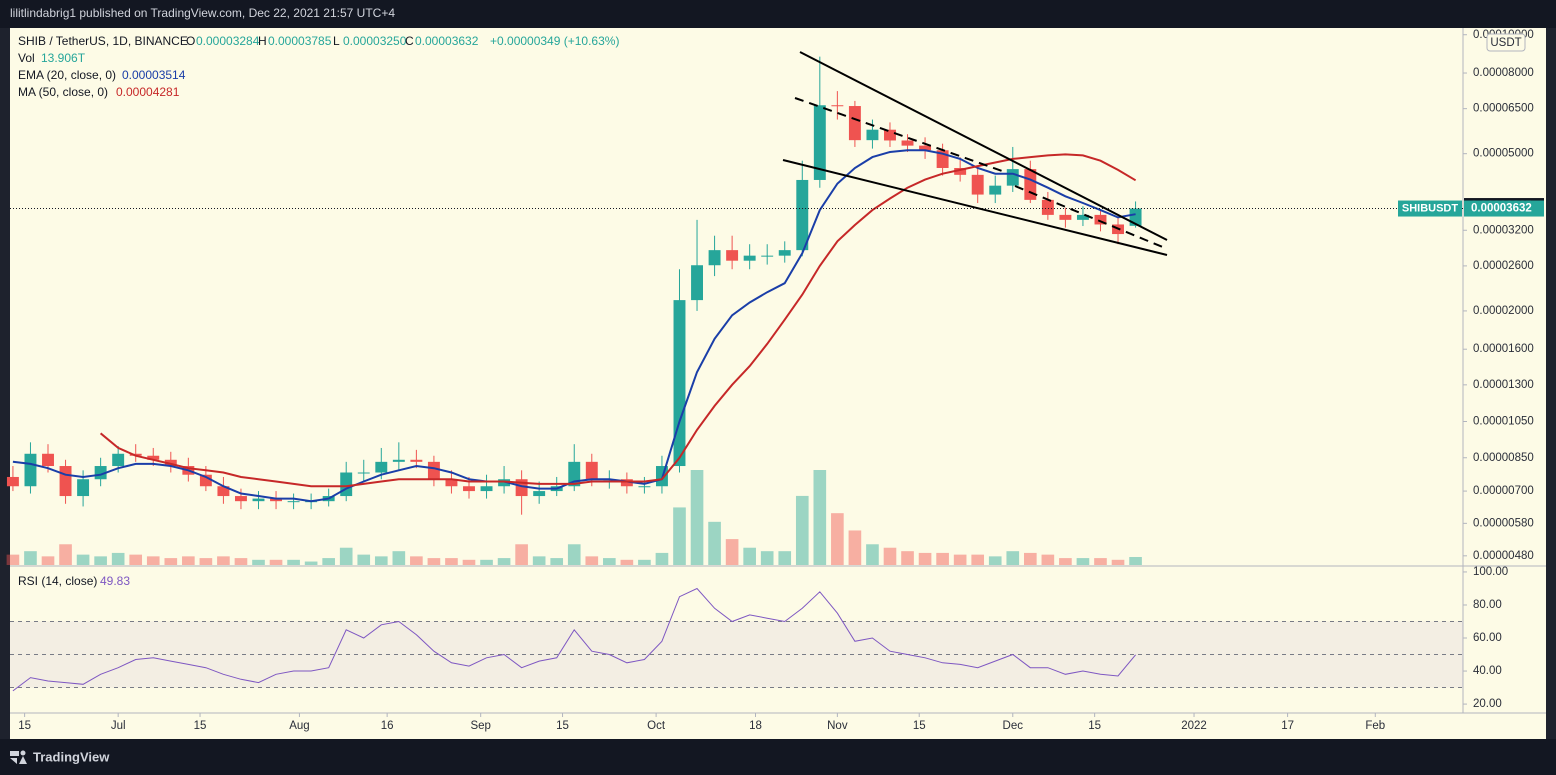 The width and height of the screenshot is (1556, 775). Describe the element at coordinates (262, 41) in the screenshot. I see `ohlc-key: H` at that location.